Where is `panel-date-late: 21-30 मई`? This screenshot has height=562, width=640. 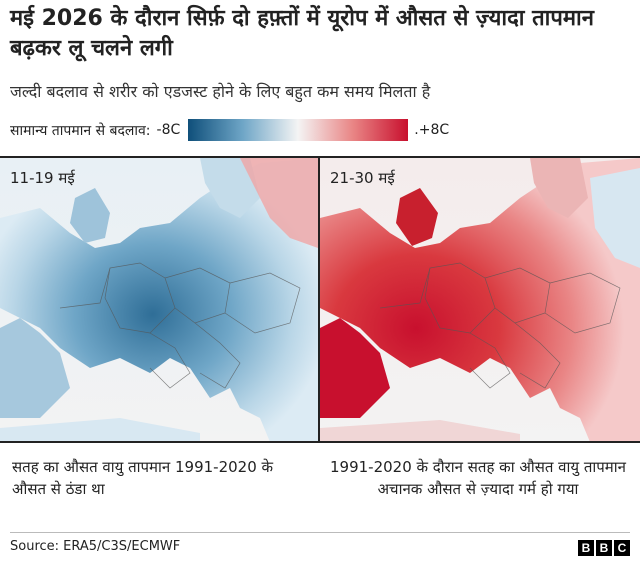
panel-date-late: 21-30 मई is located at coordinates (362, 178).